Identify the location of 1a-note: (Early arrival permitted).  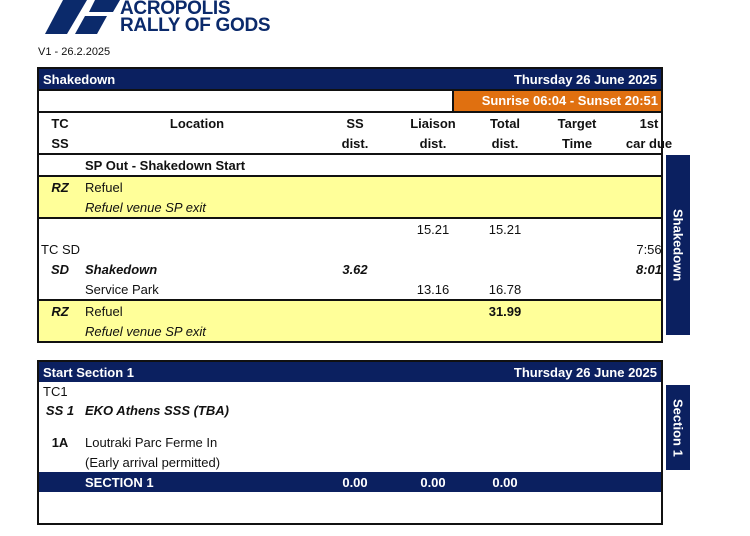
(153, 462).